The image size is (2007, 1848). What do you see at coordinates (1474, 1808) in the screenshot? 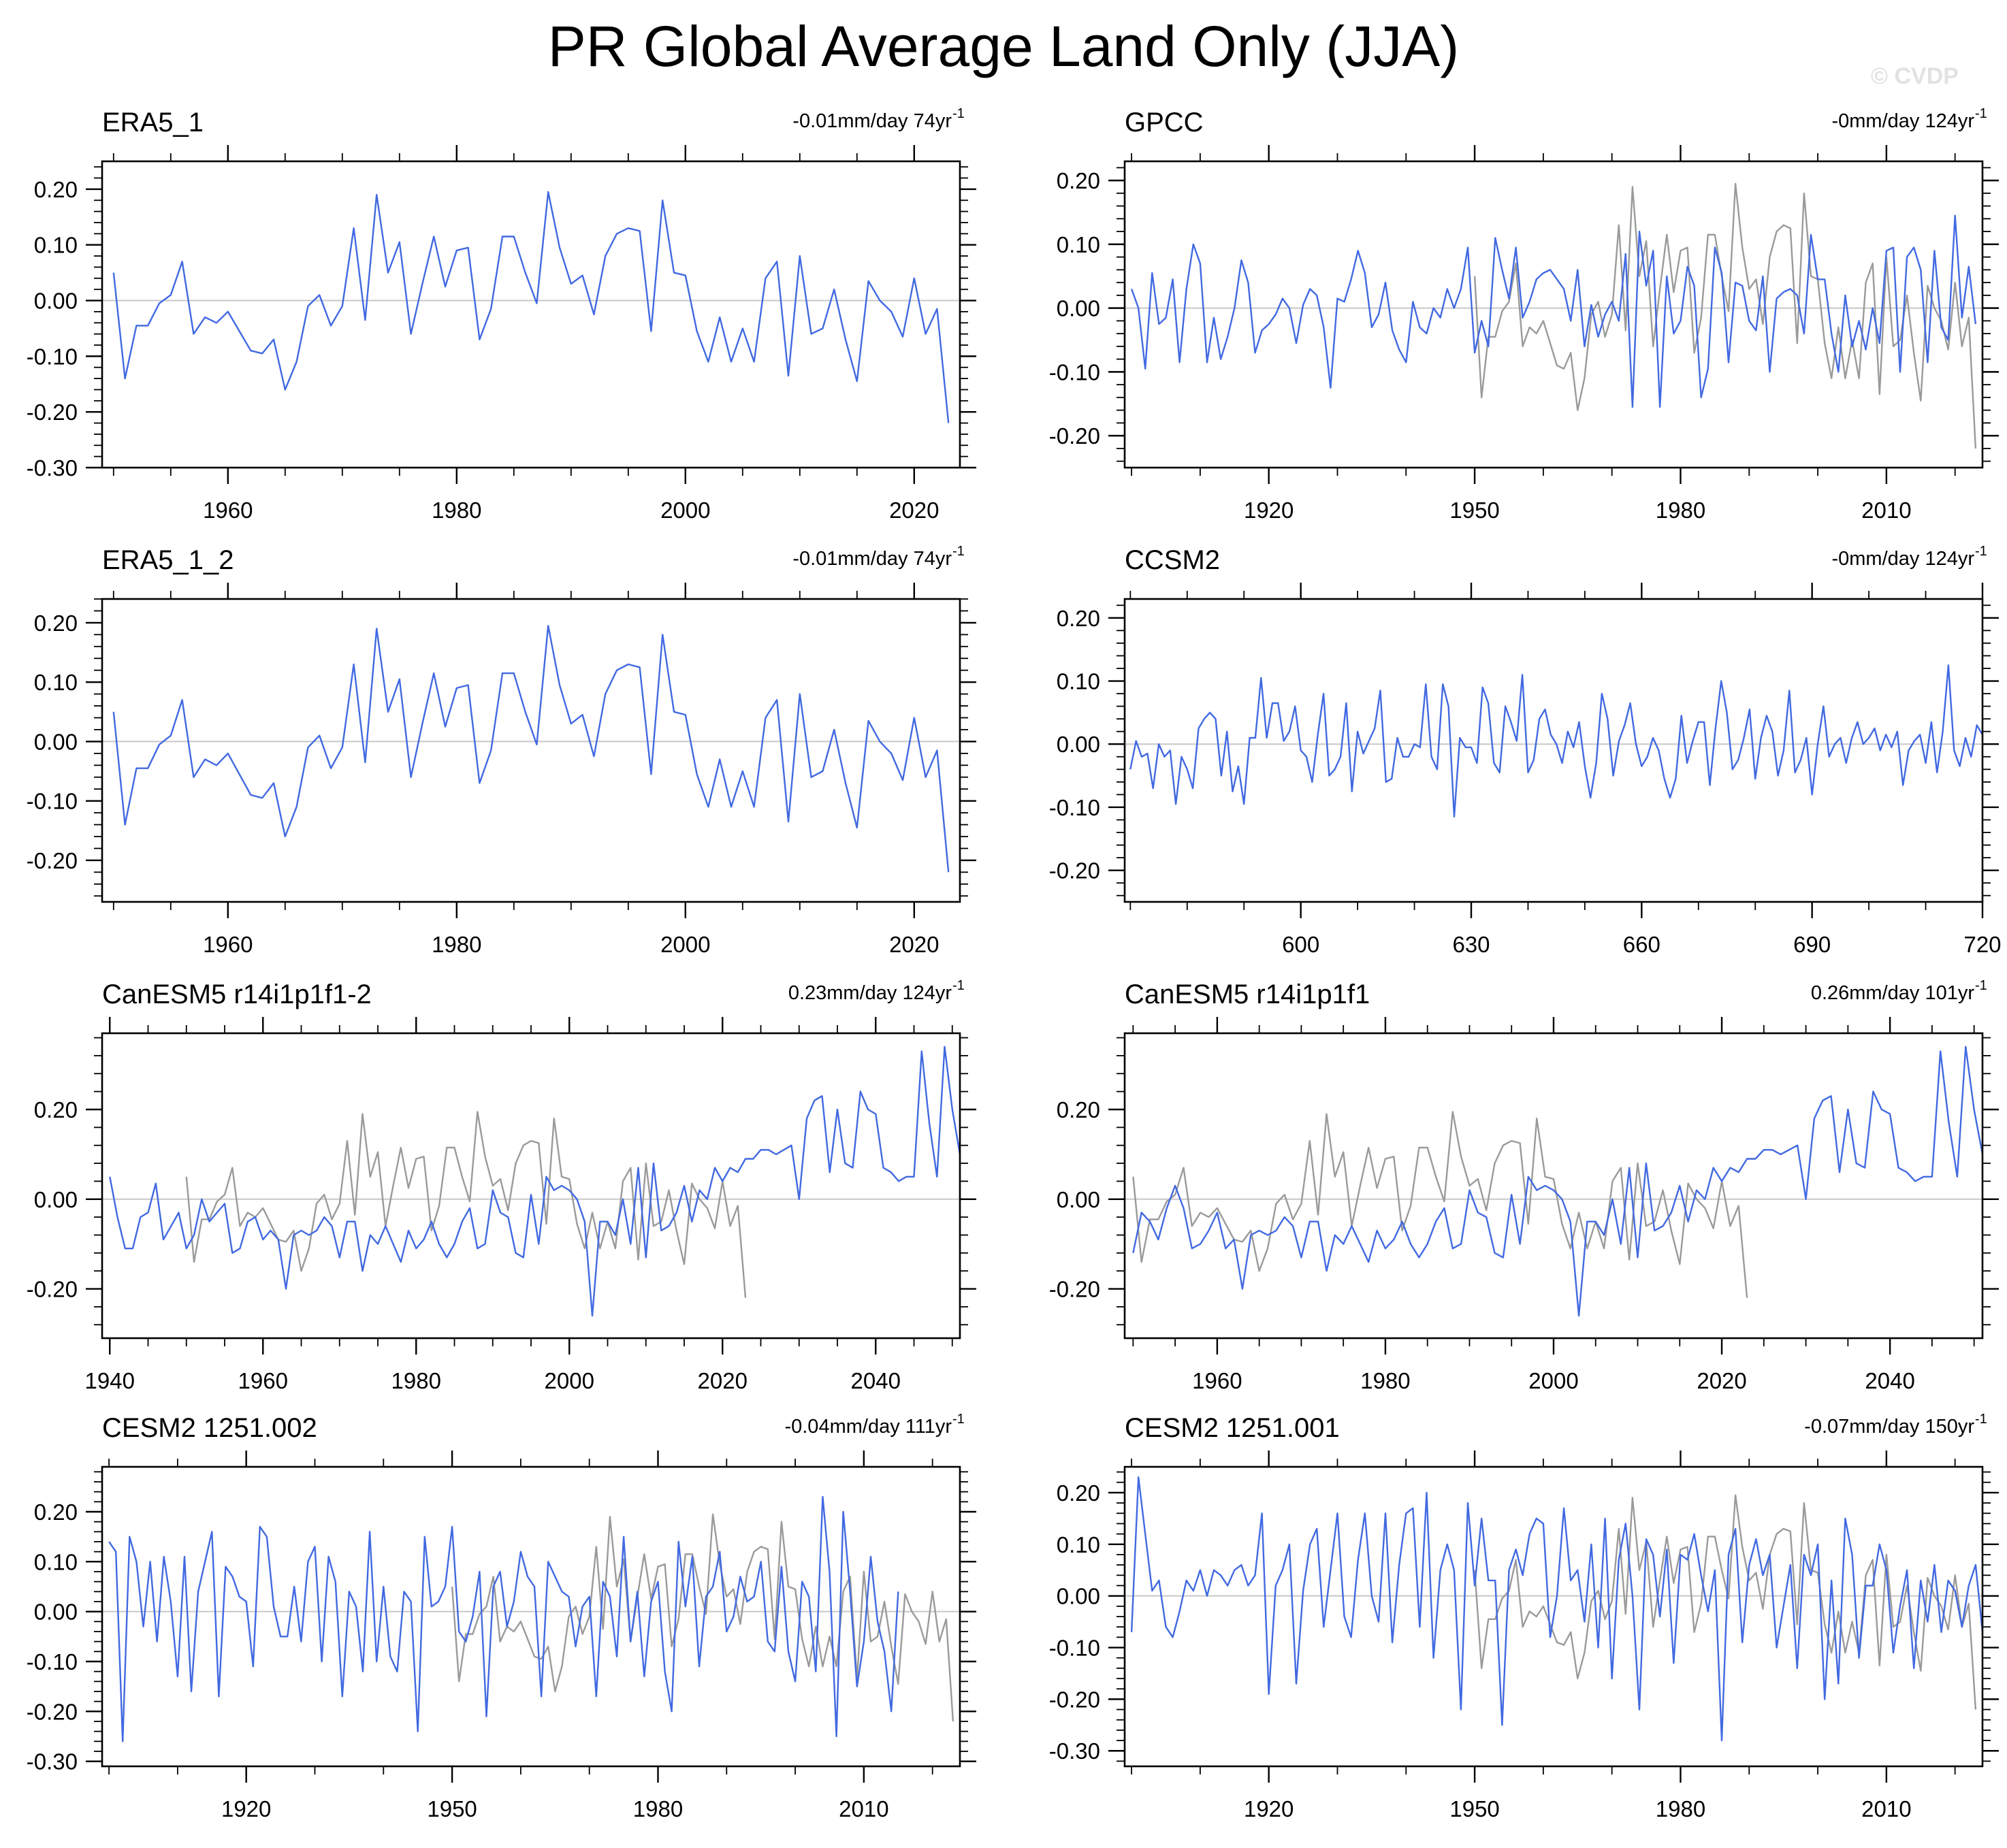
I see `x-tick-label: 1950` at bounding box center [1474, 1808].